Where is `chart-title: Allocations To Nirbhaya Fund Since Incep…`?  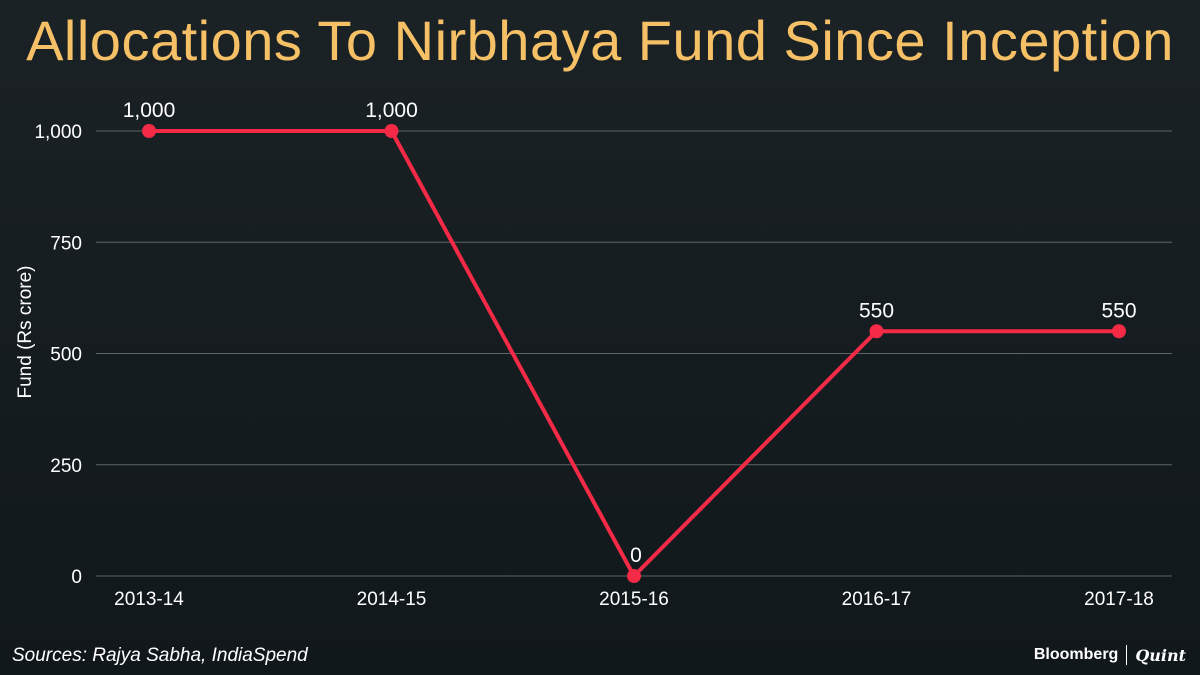
chart-title: Allocations To Nirbhaya Fund Since Incep… is located at coordinates (600, 40).